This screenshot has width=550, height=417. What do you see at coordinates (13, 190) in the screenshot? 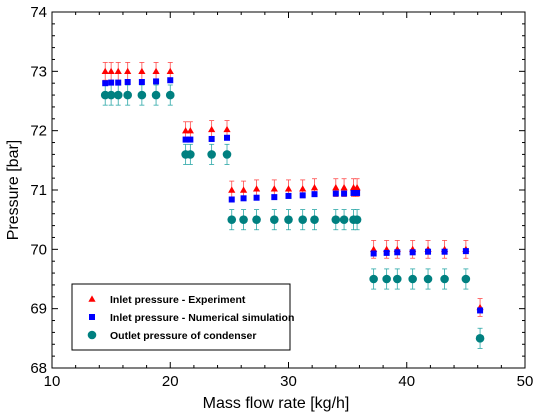
I see `y-axis-title: Pressure [bar]` at bounding box center [13, 190].